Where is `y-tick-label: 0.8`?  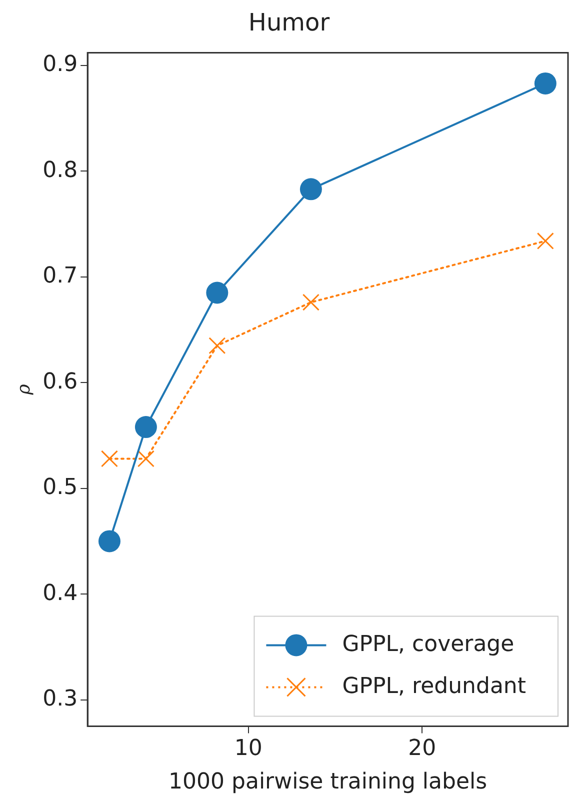 y-tick-label: 0.8 is located at coordinates (60, 170).